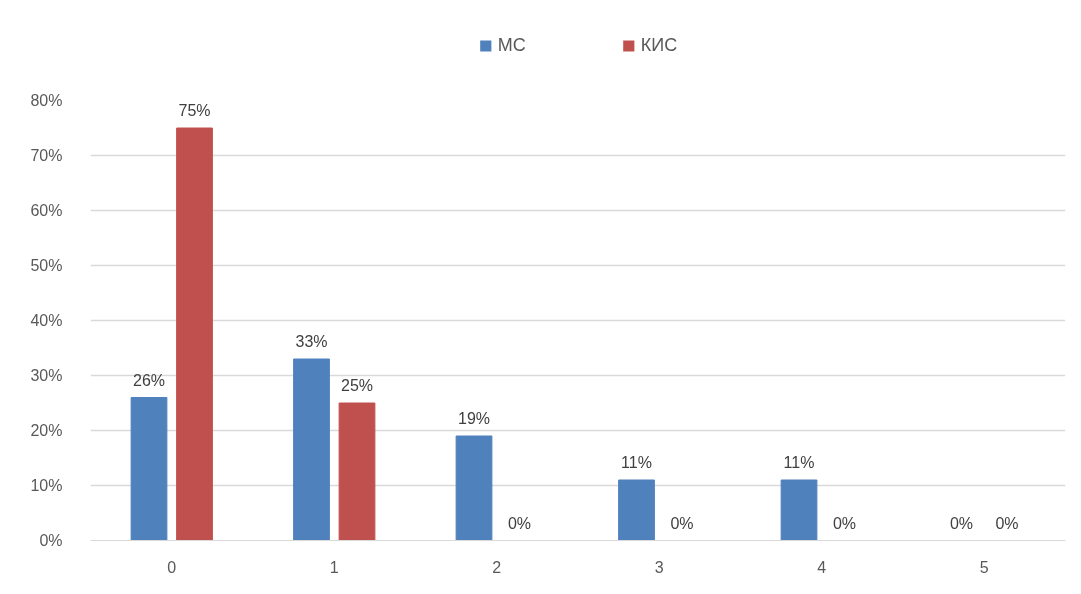  I want to click on x-tick-label: 2, so click(497, 567).